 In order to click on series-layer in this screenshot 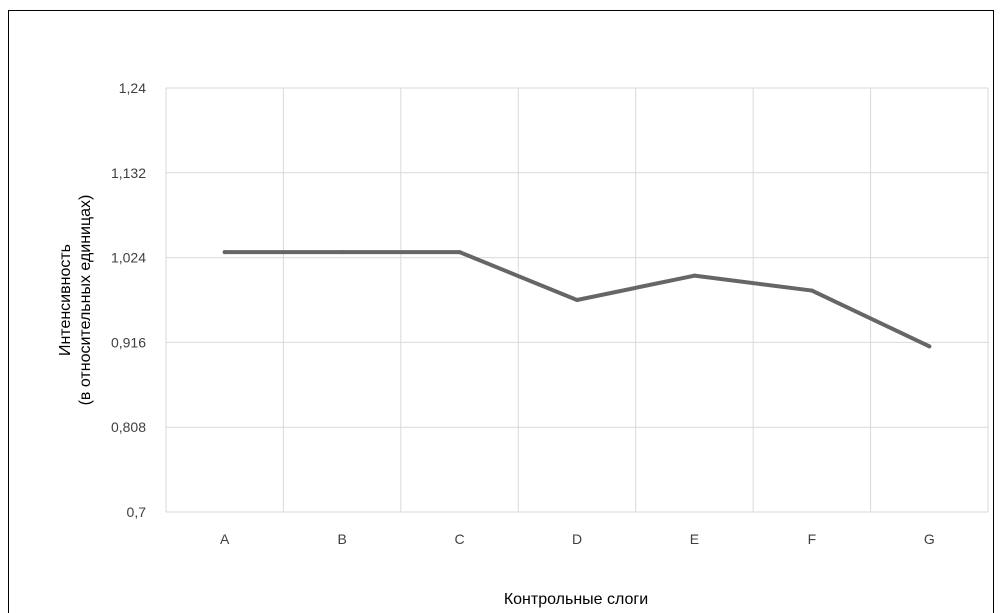, I will do `click(577, 299)`.